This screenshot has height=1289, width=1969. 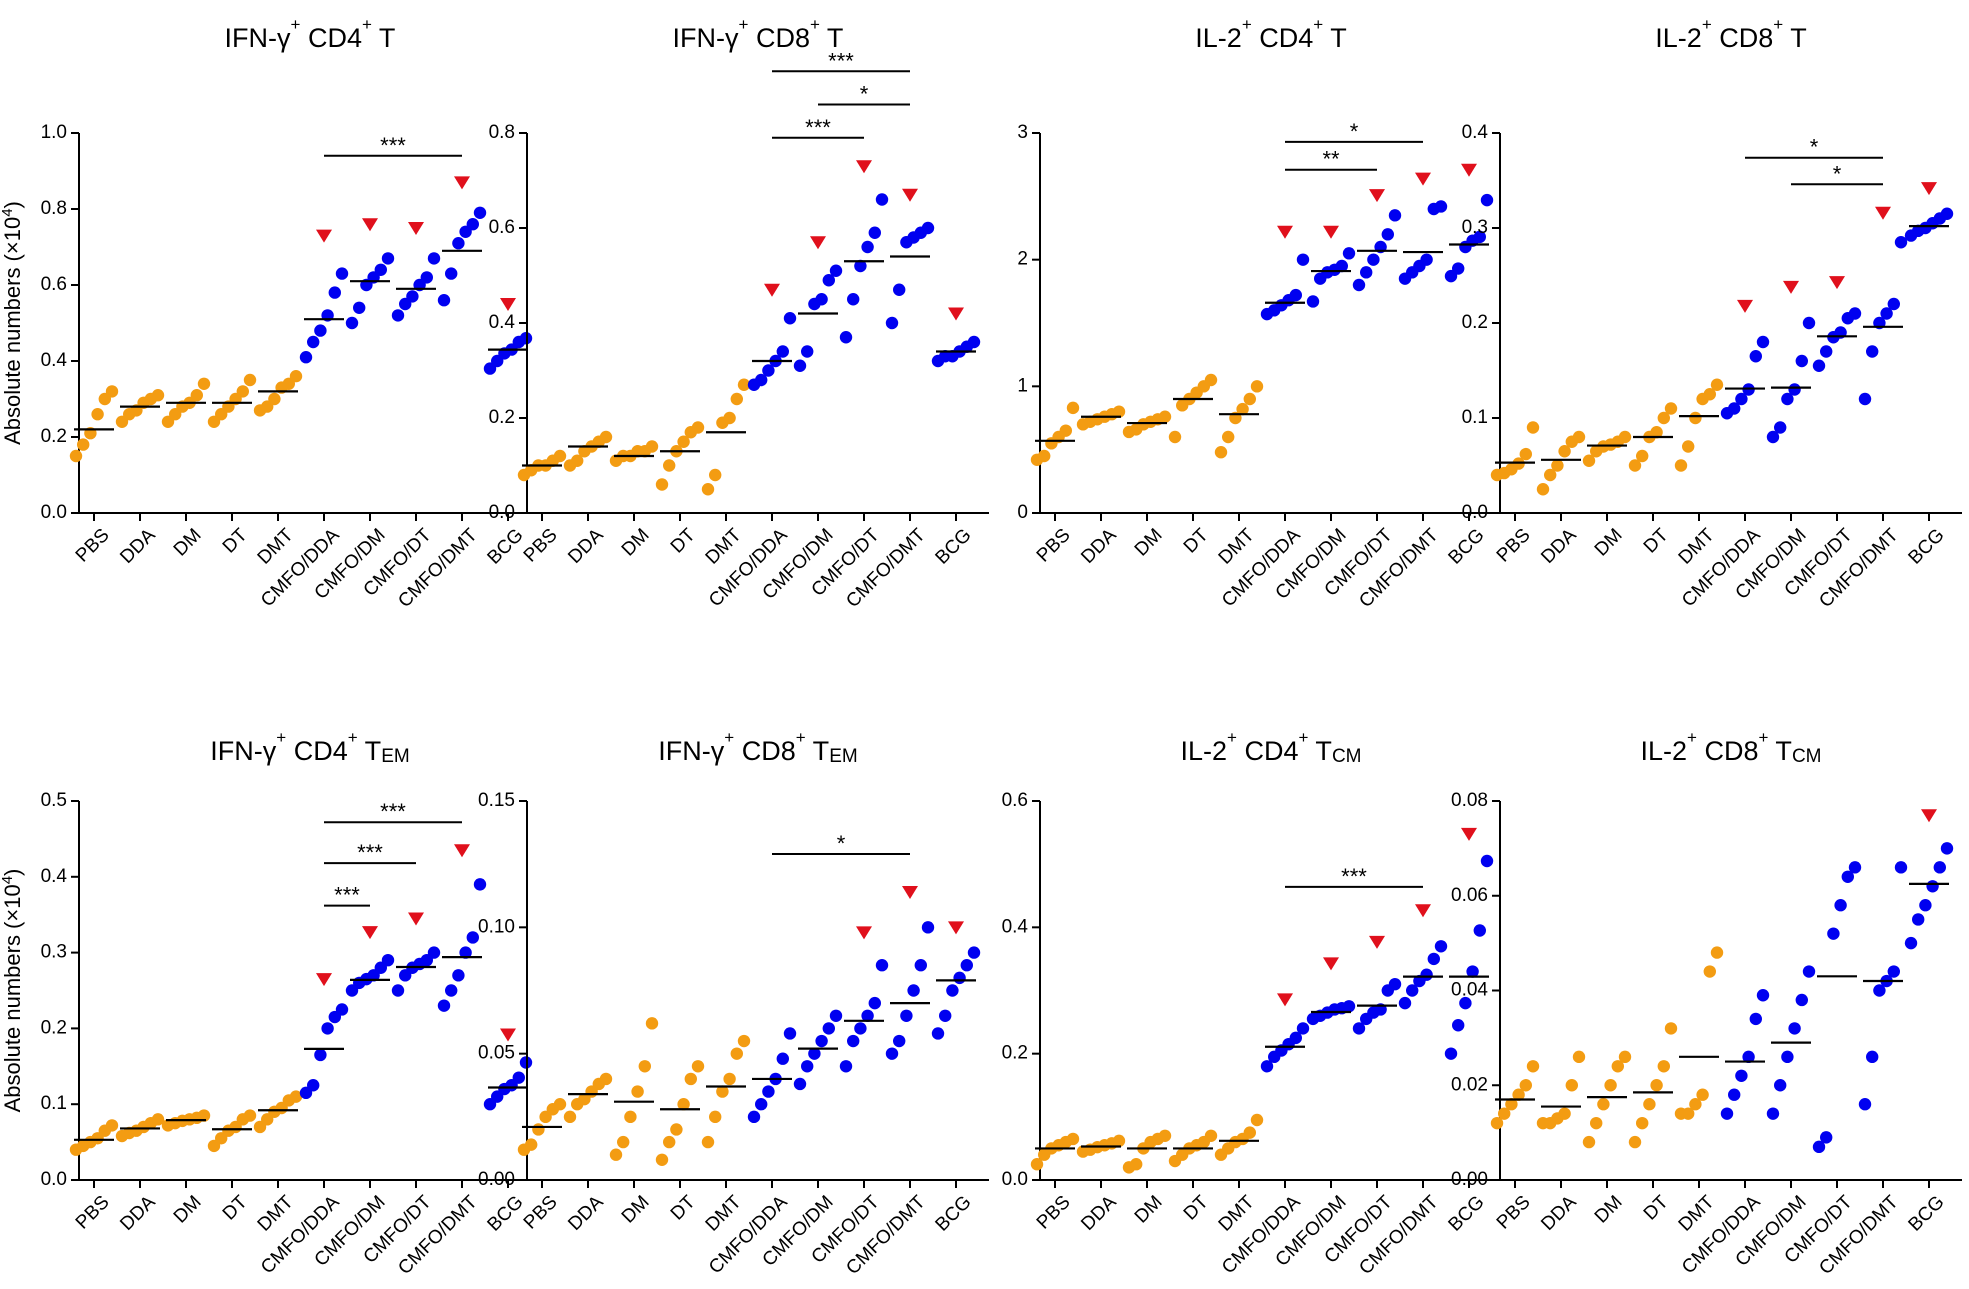 I want to click on y-axis-label: Absolute numbers (×104), so click(x=12, y=323).